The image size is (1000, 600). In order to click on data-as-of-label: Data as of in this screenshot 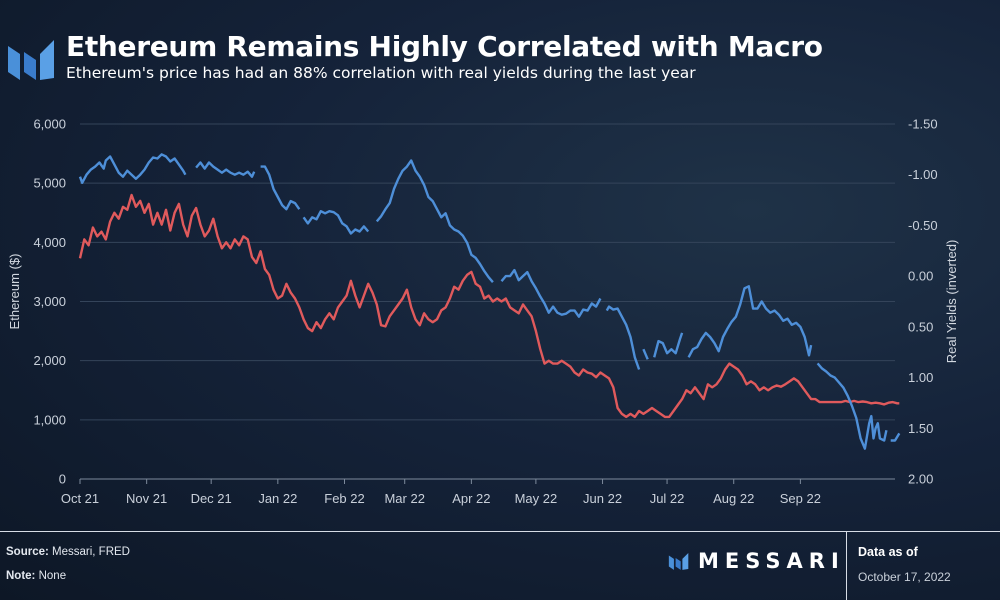, I will do `click(888, 552)`.